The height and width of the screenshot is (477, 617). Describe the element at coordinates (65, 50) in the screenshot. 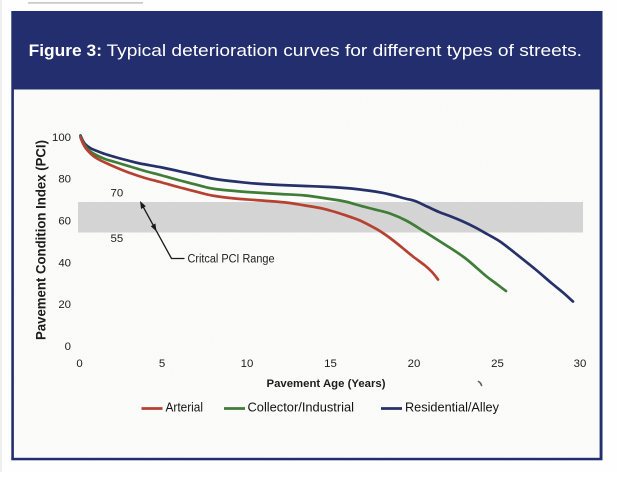

I see `svg-text: Figure 3:` at that location.